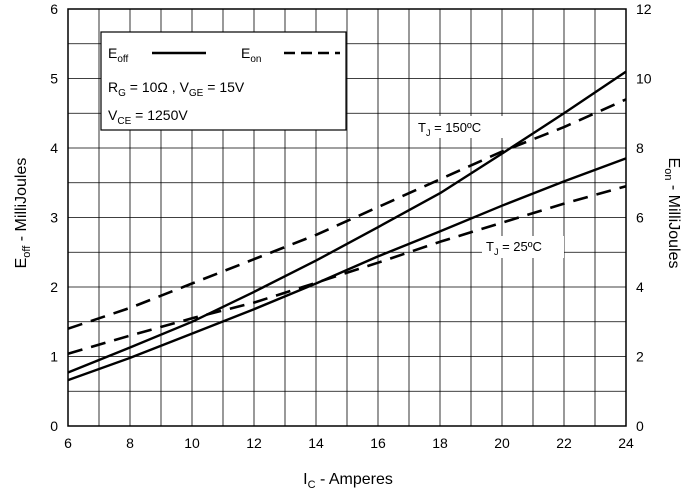 The image size is (697, 498). What do you see at coordinates (196, 93) in the screenshot?
I see `legend-vge-sub: GE` at bounding box center [196, 93].